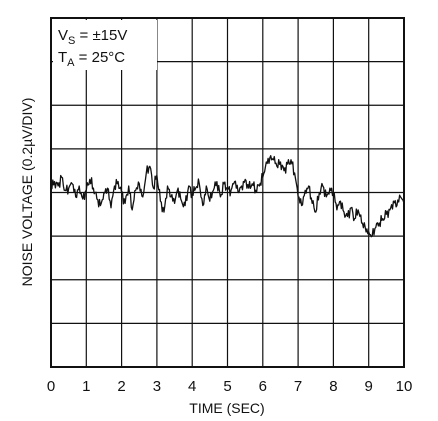 This screenshot has height=421, width=438. I want to click on x-tick-label: 0, so click(51, 386).